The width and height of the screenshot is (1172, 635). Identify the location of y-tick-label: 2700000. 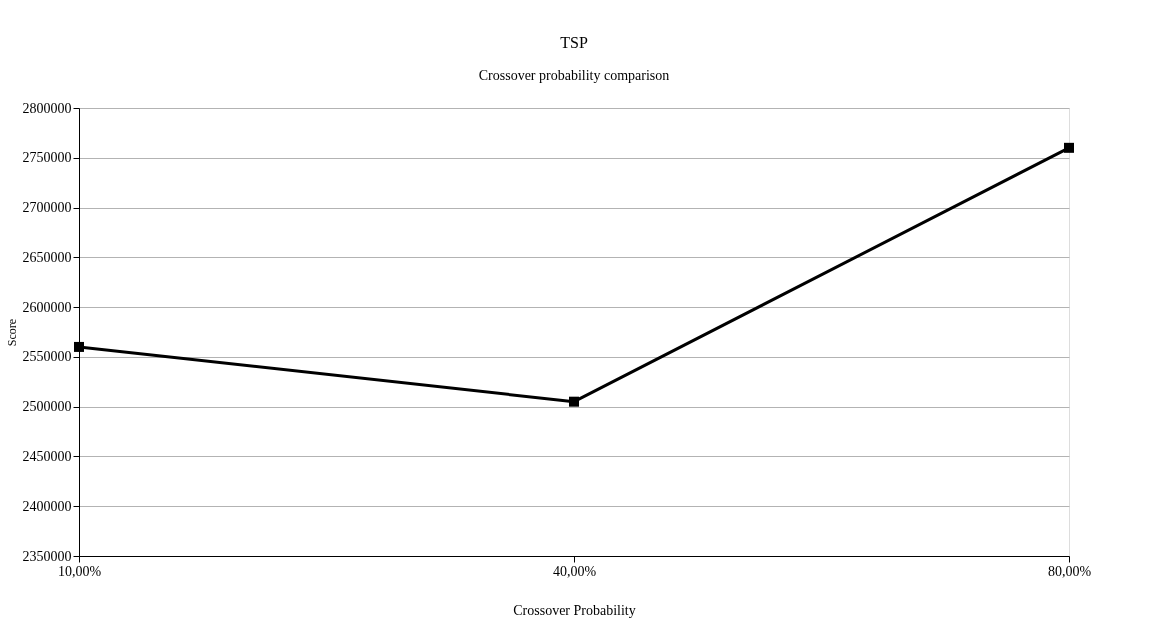
(47, 208).